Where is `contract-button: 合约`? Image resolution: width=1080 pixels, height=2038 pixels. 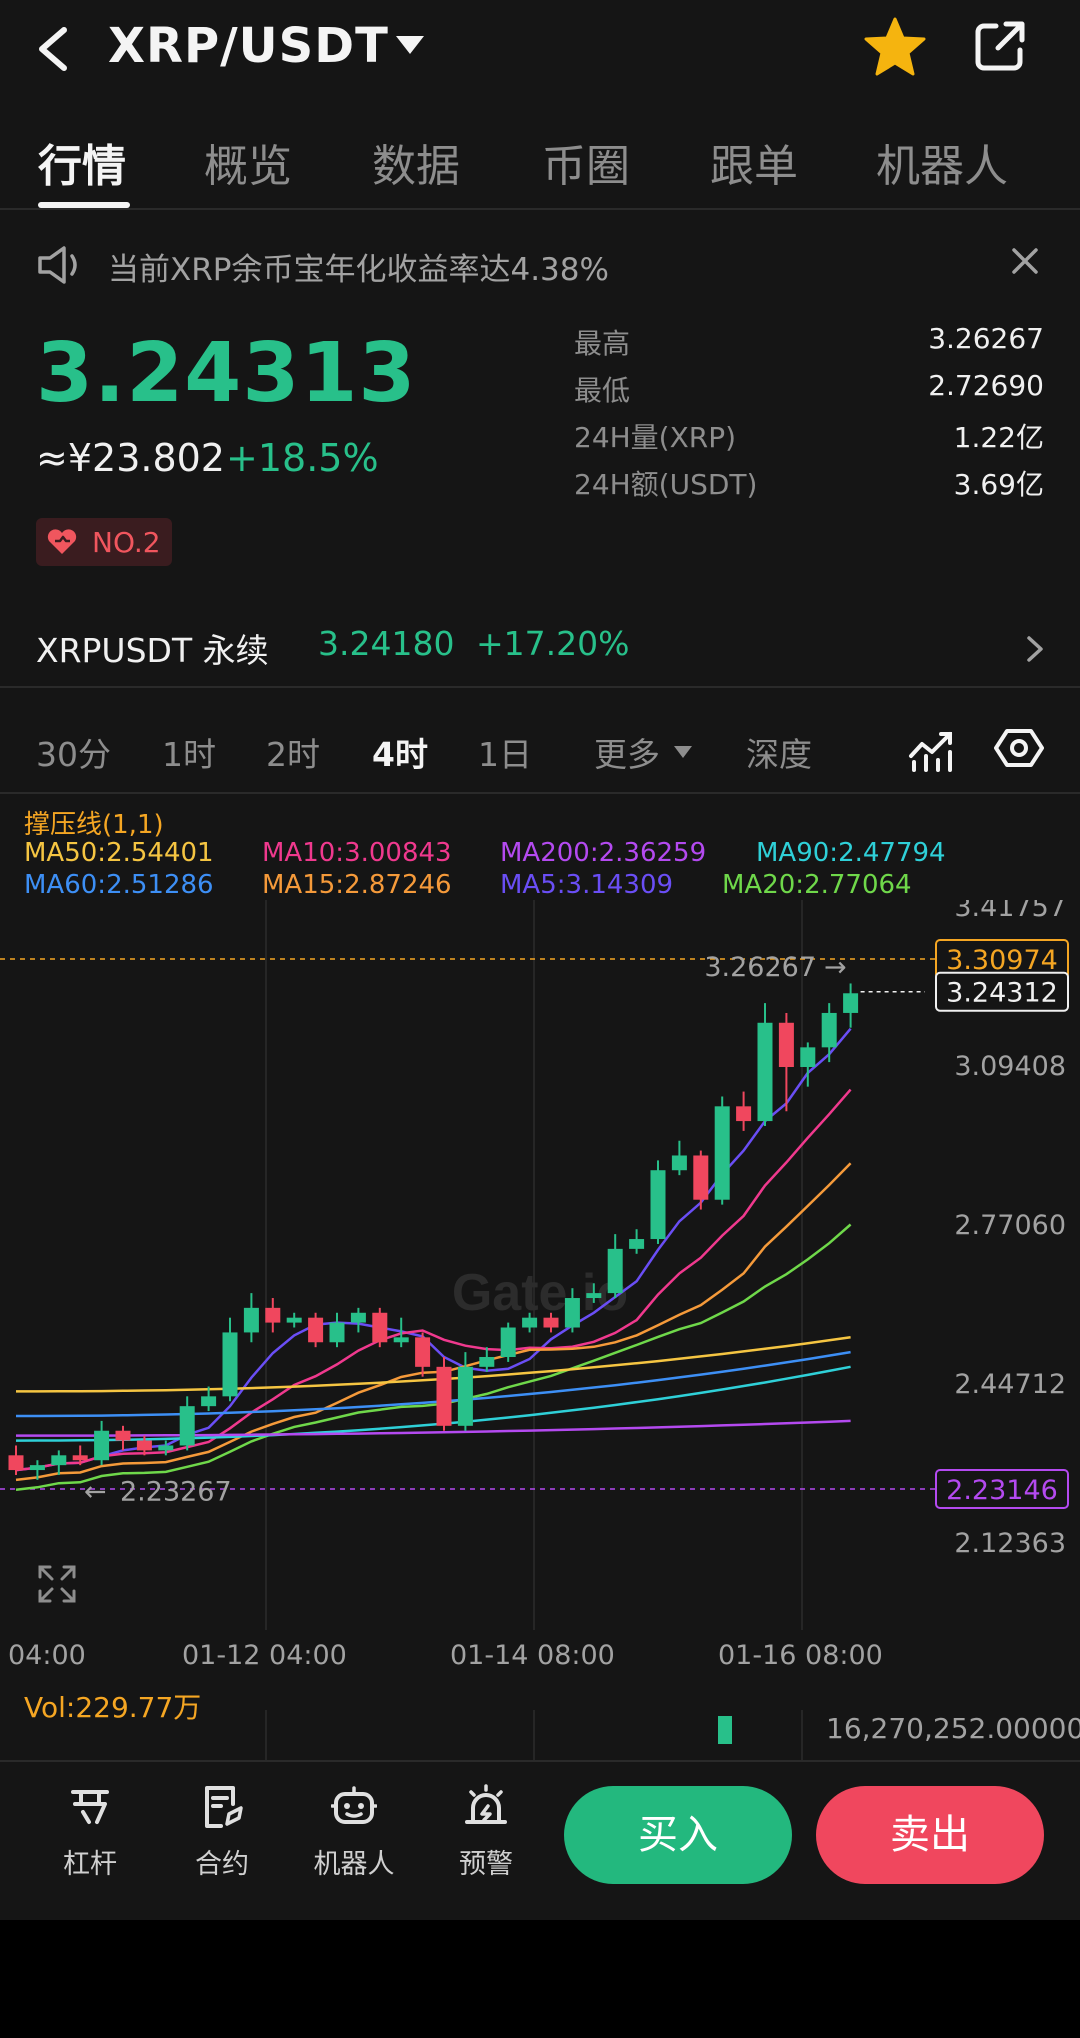 contract-button: 合约 is located at coordinates (222, 1839).